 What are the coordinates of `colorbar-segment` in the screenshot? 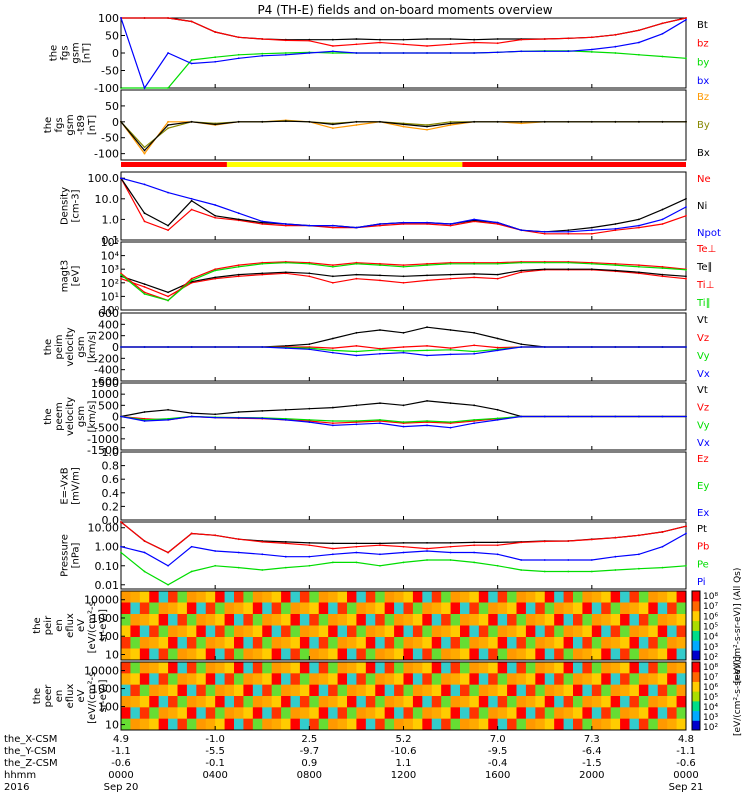 It's located at (696, 635).